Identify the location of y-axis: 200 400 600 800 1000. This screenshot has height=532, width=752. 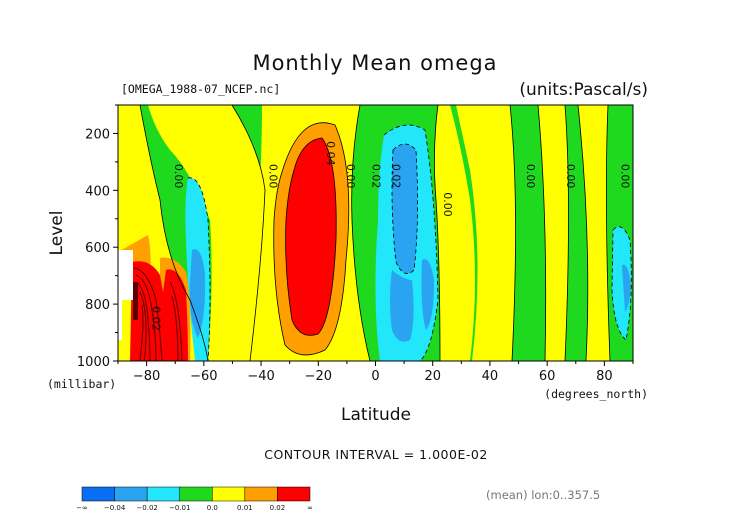
(97, 237).